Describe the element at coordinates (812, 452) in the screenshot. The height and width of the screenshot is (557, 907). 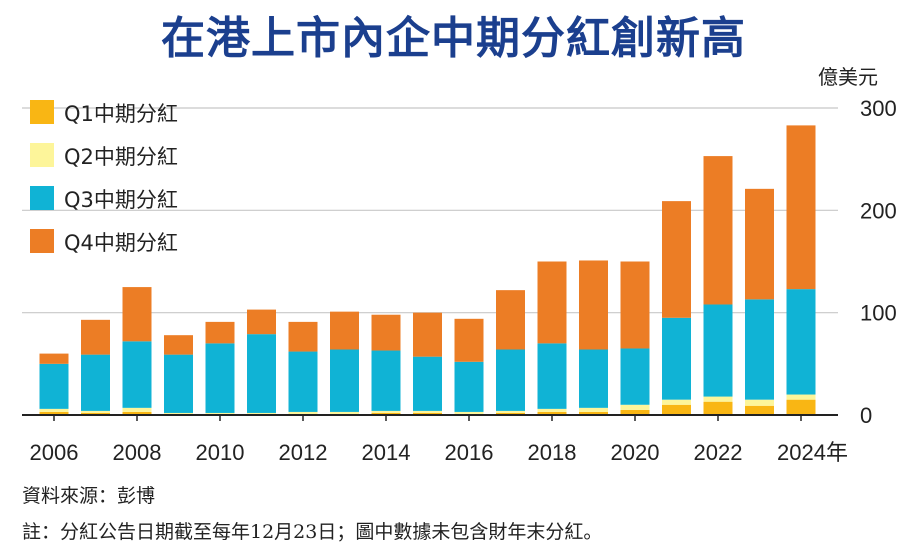
I see `x-tick-label-9: 2024年` at that location.